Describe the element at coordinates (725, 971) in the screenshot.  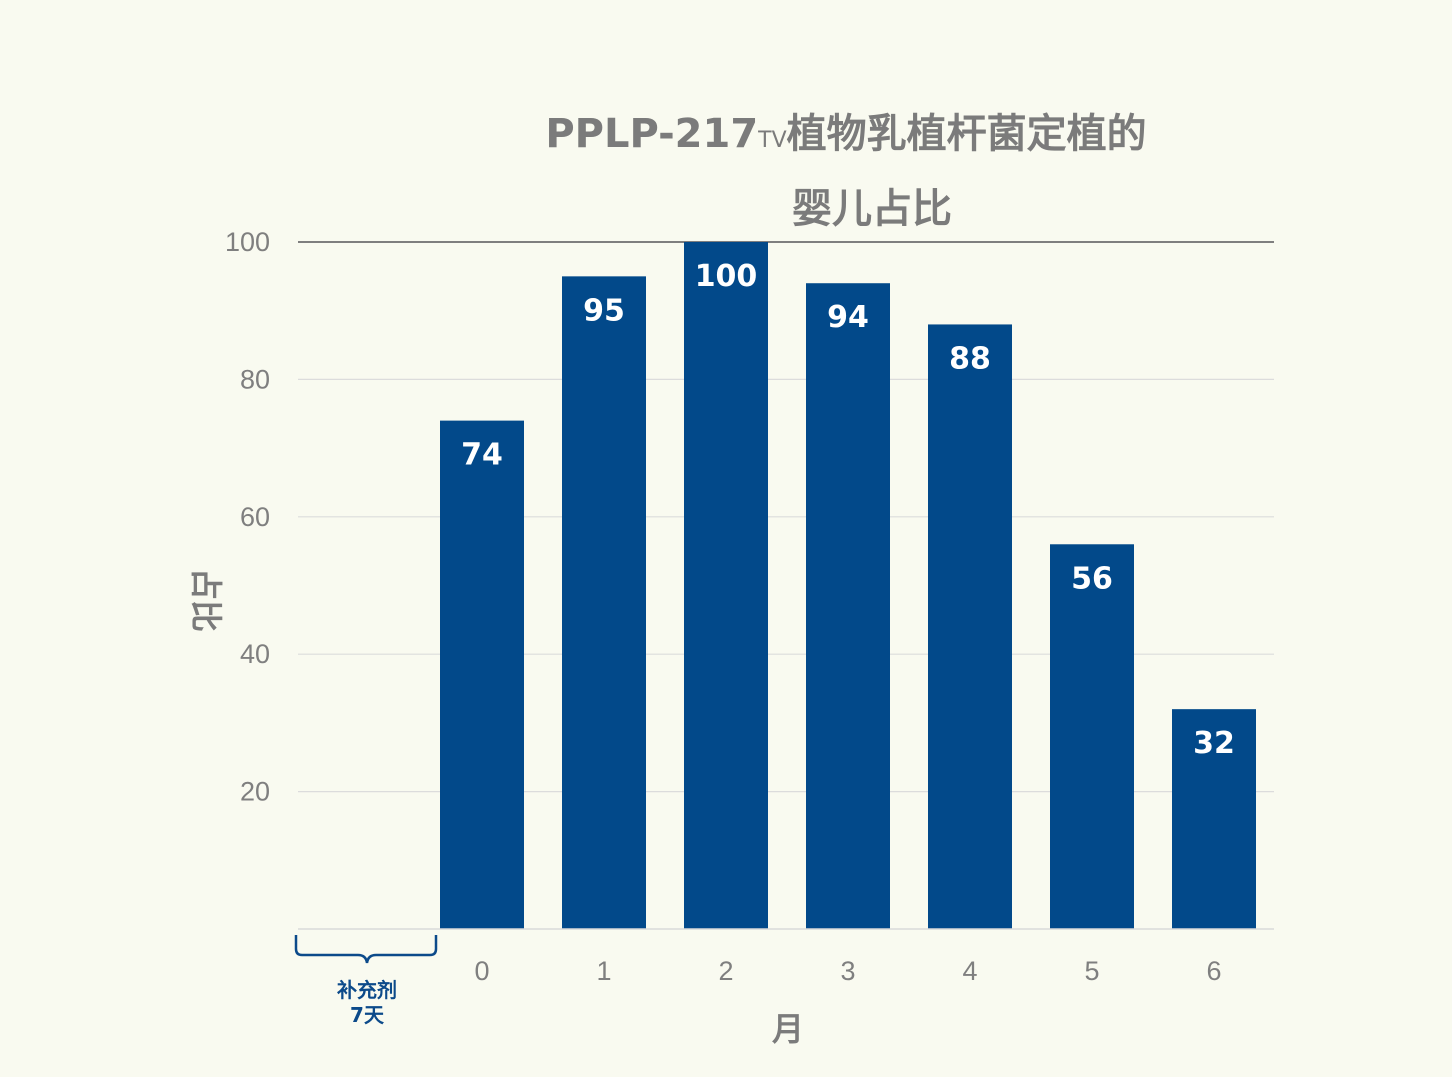
I see `x-tick-label: 2` at that location.